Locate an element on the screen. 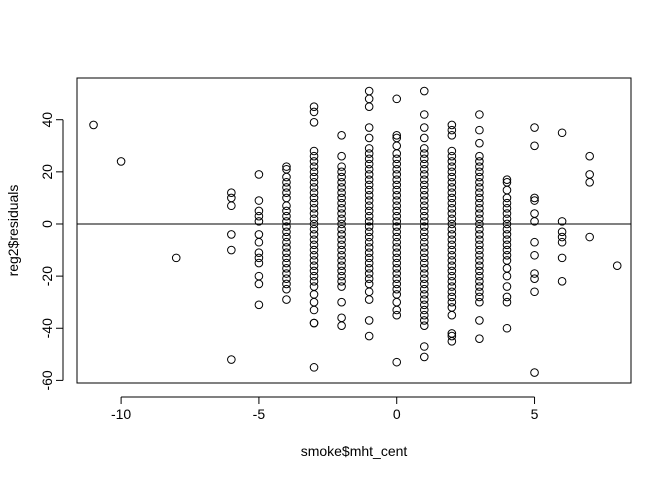  x-tick-label: 0 is located at coordinates (397, 414).